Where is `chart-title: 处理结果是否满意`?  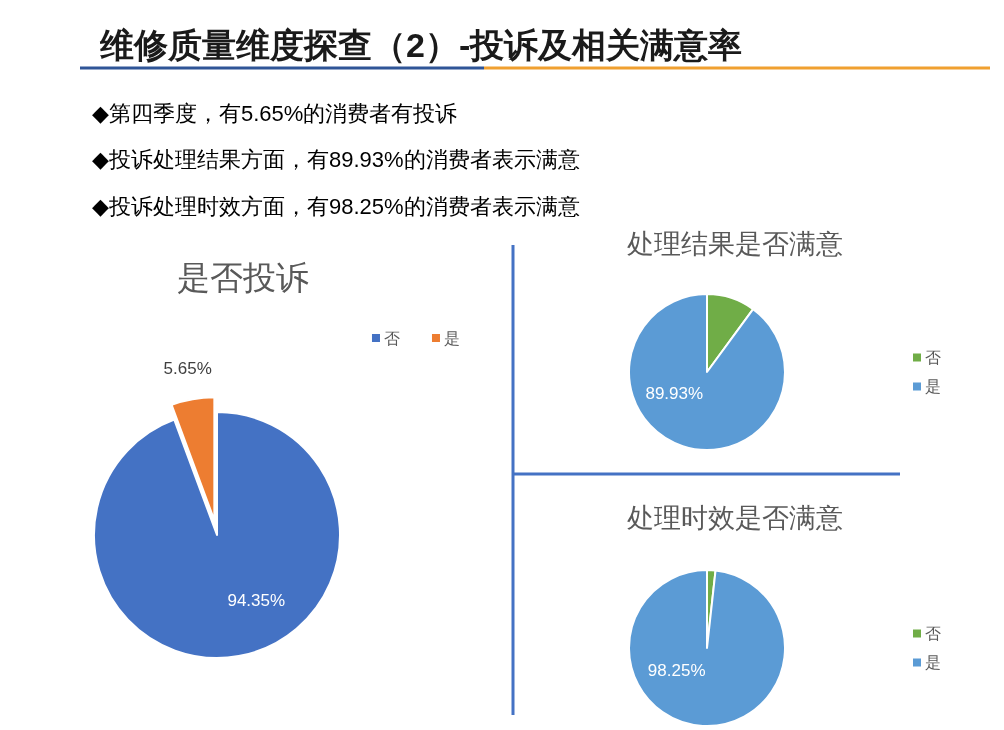 chart-title: 处理结果是否满意 is located at coordinates (735, 244).